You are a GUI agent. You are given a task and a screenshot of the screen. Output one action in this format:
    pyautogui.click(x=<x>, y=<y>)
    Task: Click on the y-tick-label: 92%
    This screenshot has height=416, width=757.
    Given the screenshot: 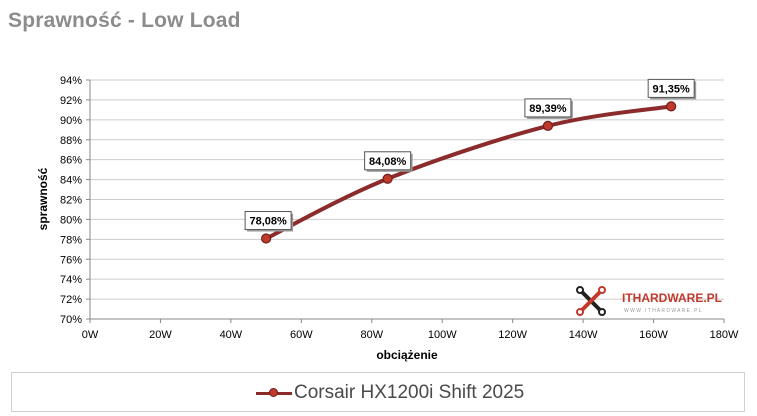 What is the action you would take?
    pyautogui.click(x=71, y=101)
    